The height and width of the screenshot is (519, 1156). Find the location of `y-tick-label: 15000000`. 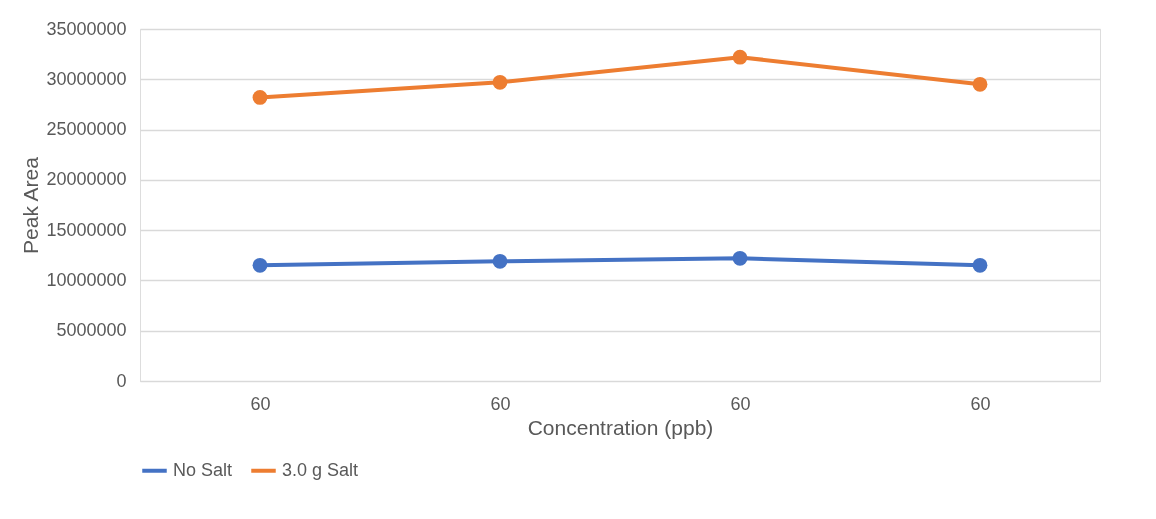

y-tick-label: 15000000 is located at coordinates (86, 229).